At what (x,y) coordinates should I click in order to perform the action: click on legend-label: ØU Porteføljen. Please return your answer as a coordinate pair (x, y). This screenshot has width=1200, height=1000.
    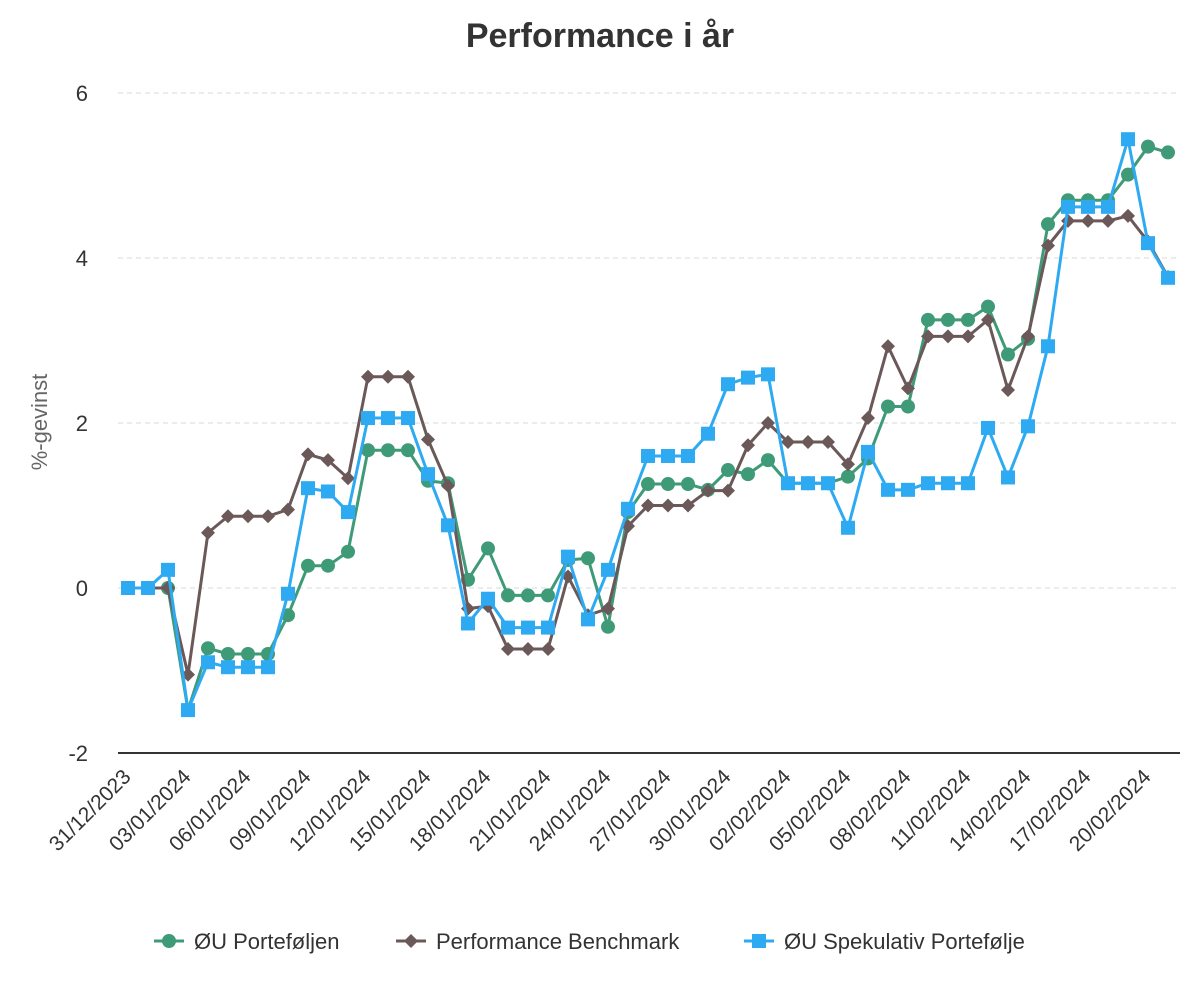
    Looking at the image, I should click on (267, 941).